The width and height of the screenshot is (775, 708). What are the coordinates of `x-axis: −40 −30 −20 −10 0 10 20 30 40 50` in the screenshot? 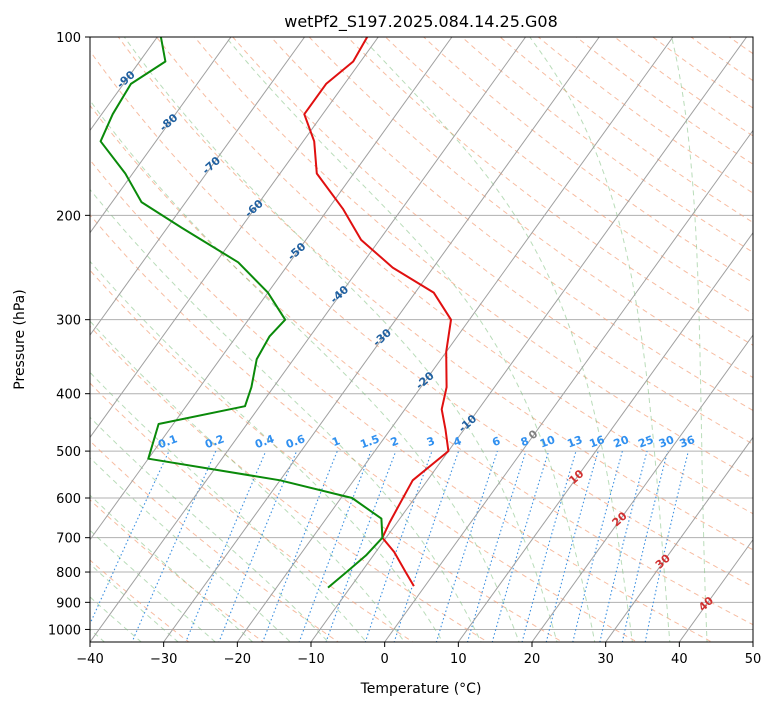 It's located at (418, 654).